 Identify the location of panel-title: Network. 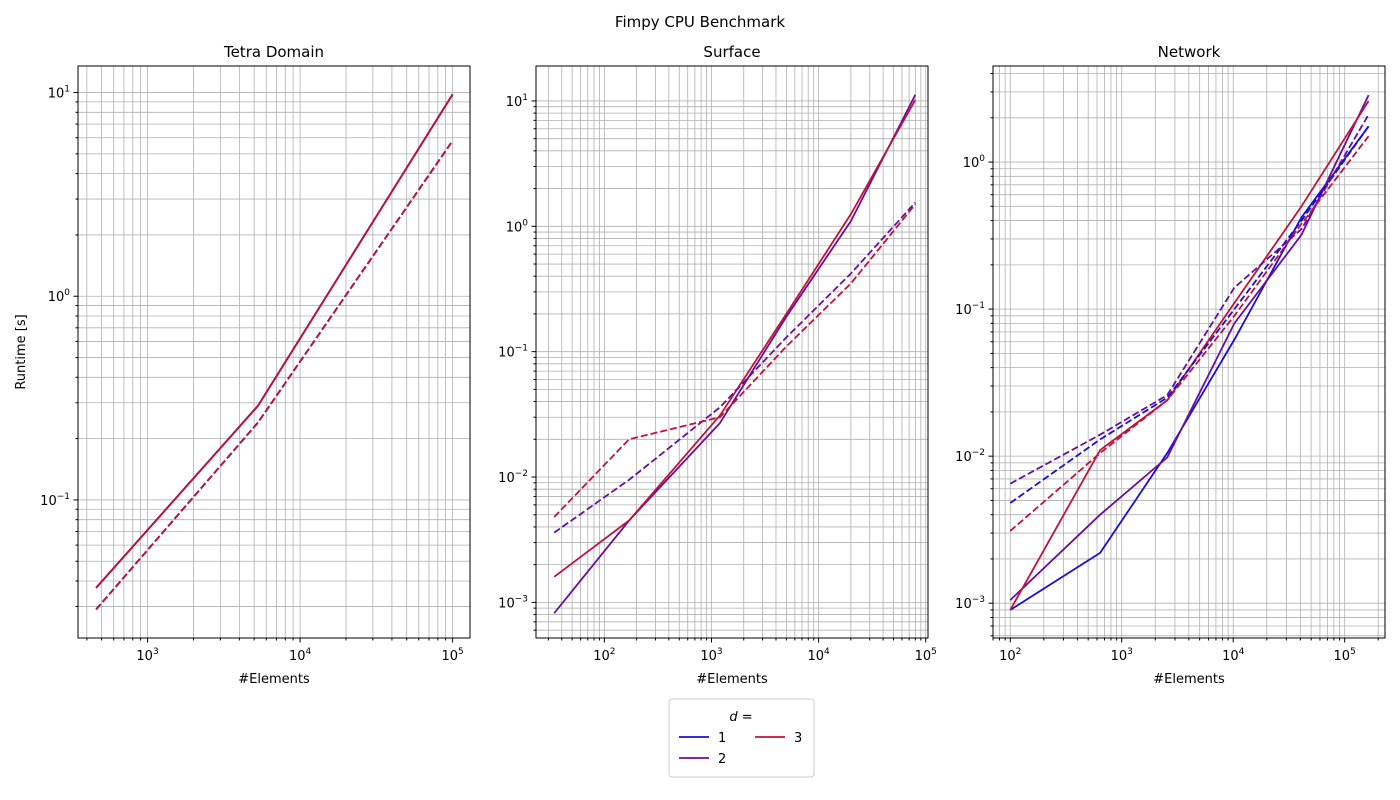
(1189, 52).